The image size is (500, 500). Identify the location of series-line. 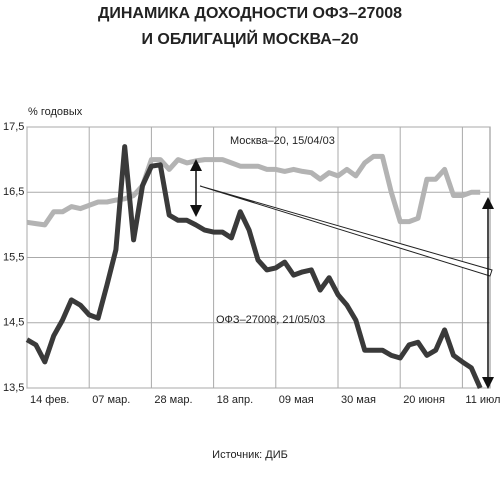
(253, 190).